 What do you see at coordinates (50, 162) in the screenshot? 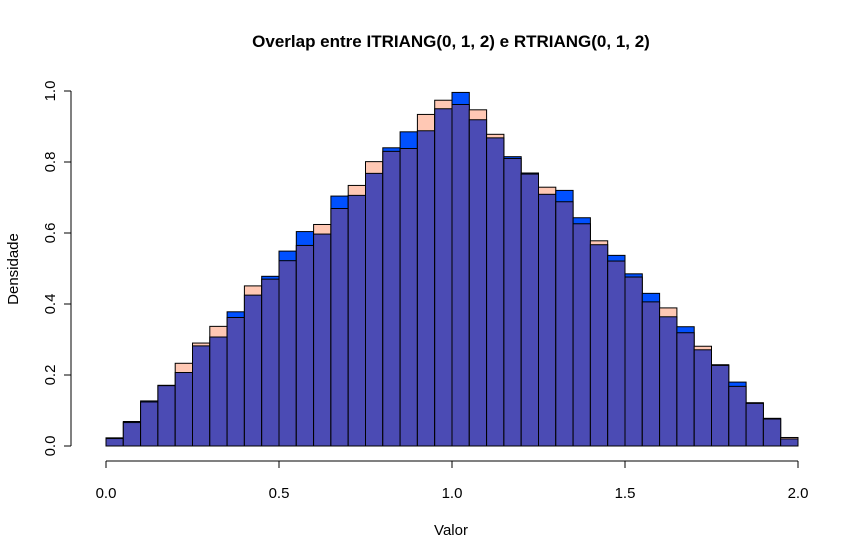
I see `y-tick-label: 0.8` at bounding box center [50, 162].